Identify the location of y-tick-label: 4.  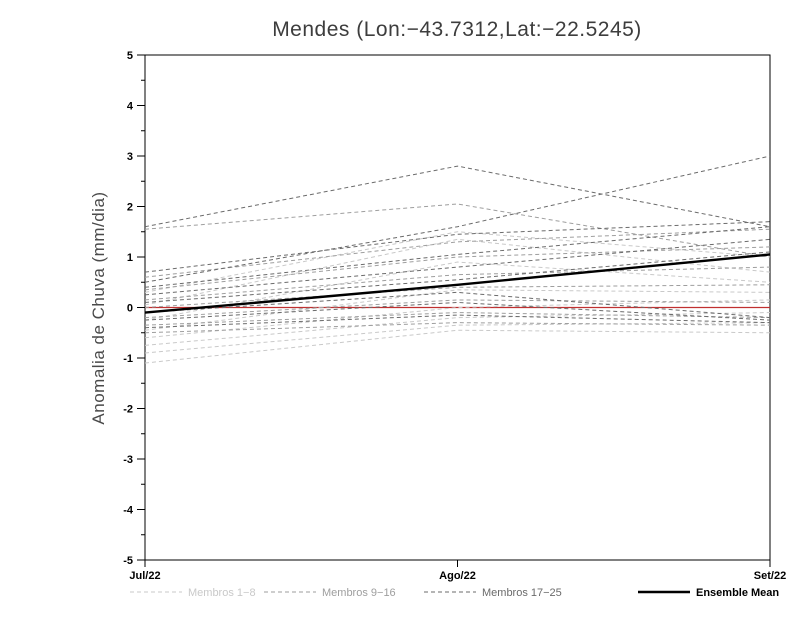
(130, 107).